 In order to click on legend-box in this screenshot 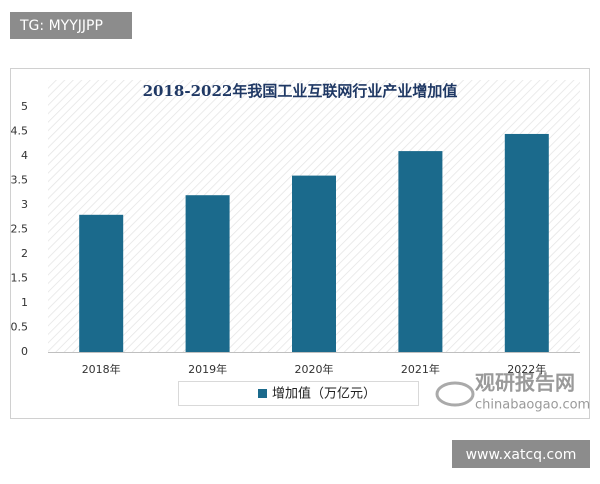, I will do `click(298, 393)`.